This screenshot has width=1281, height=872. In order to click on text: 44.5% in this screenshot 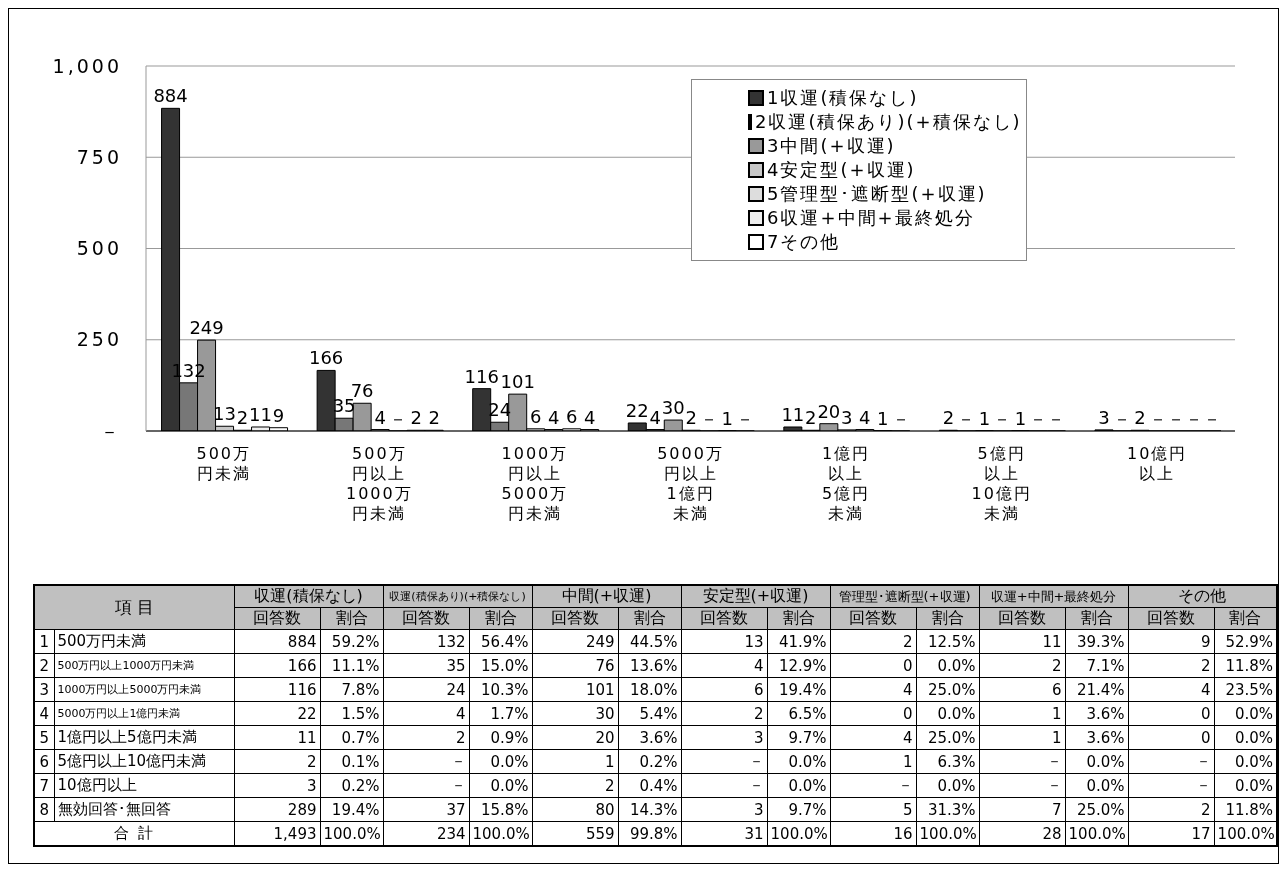, I will do `click(653, 641)`.